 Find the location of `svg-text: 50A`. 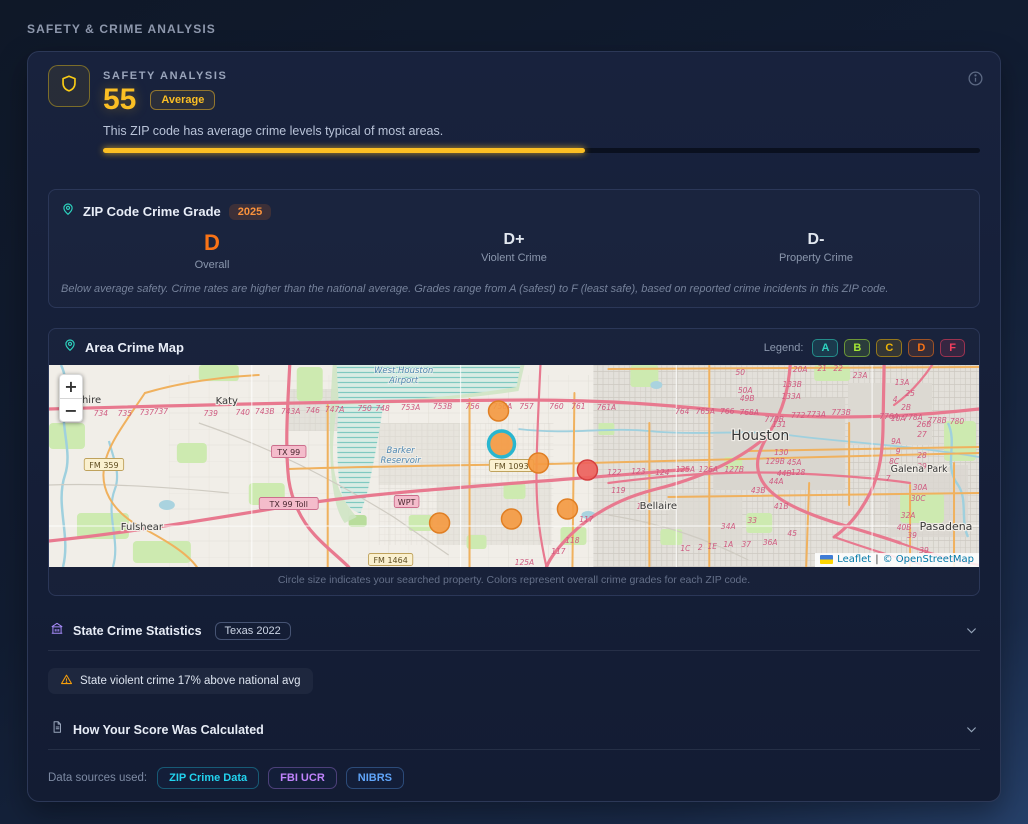

svg-text: 50A is located at coordinates (745, 390).